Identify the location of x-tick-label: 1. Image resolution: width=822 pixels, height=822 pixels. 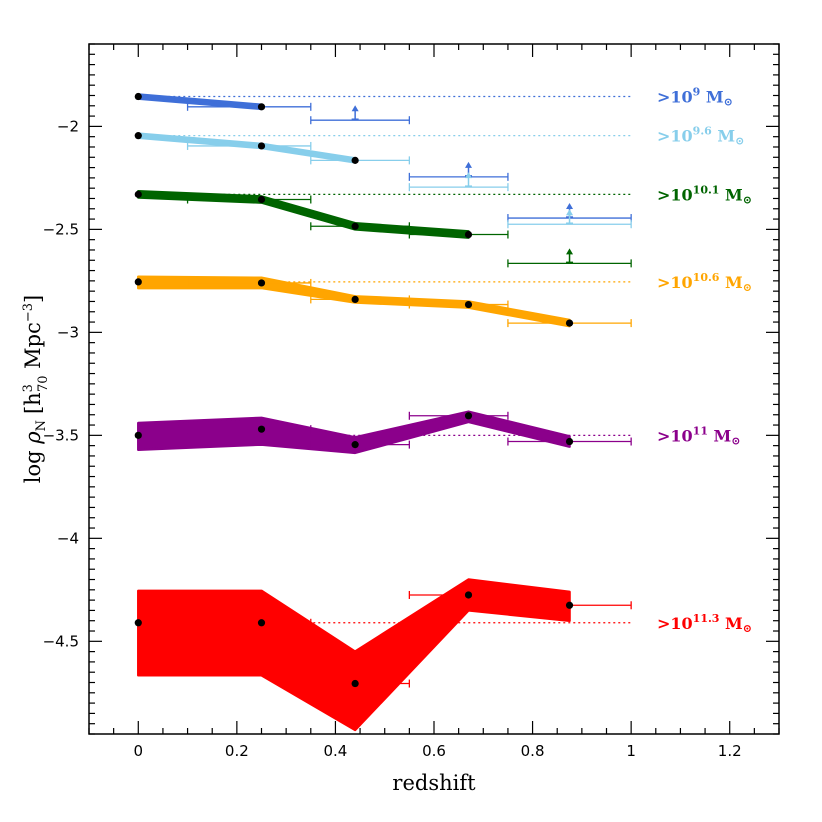
(631, 751).